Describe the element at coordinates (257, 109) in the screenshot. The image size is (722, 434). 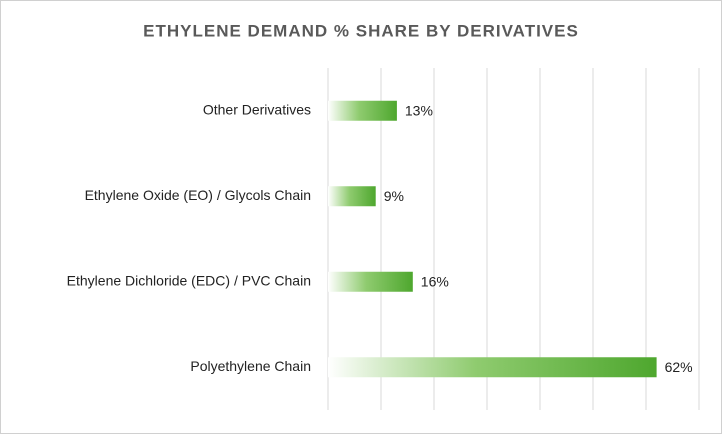
I see `y-tick-label: Other Derivatives` at that location.